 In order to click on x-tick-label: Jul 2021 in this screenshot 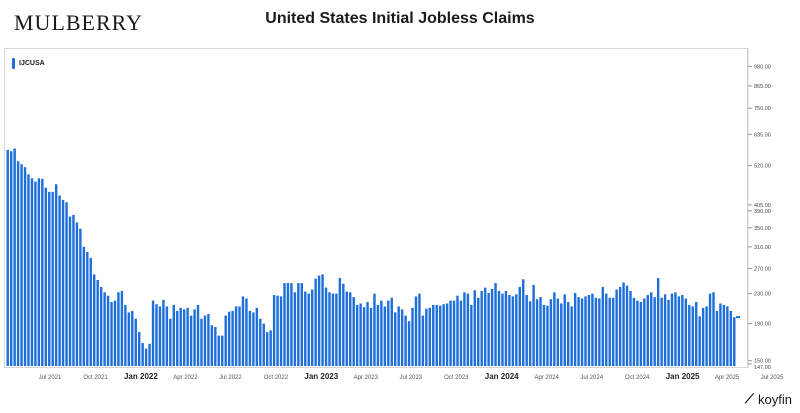, I will do `click(50, 378)`.